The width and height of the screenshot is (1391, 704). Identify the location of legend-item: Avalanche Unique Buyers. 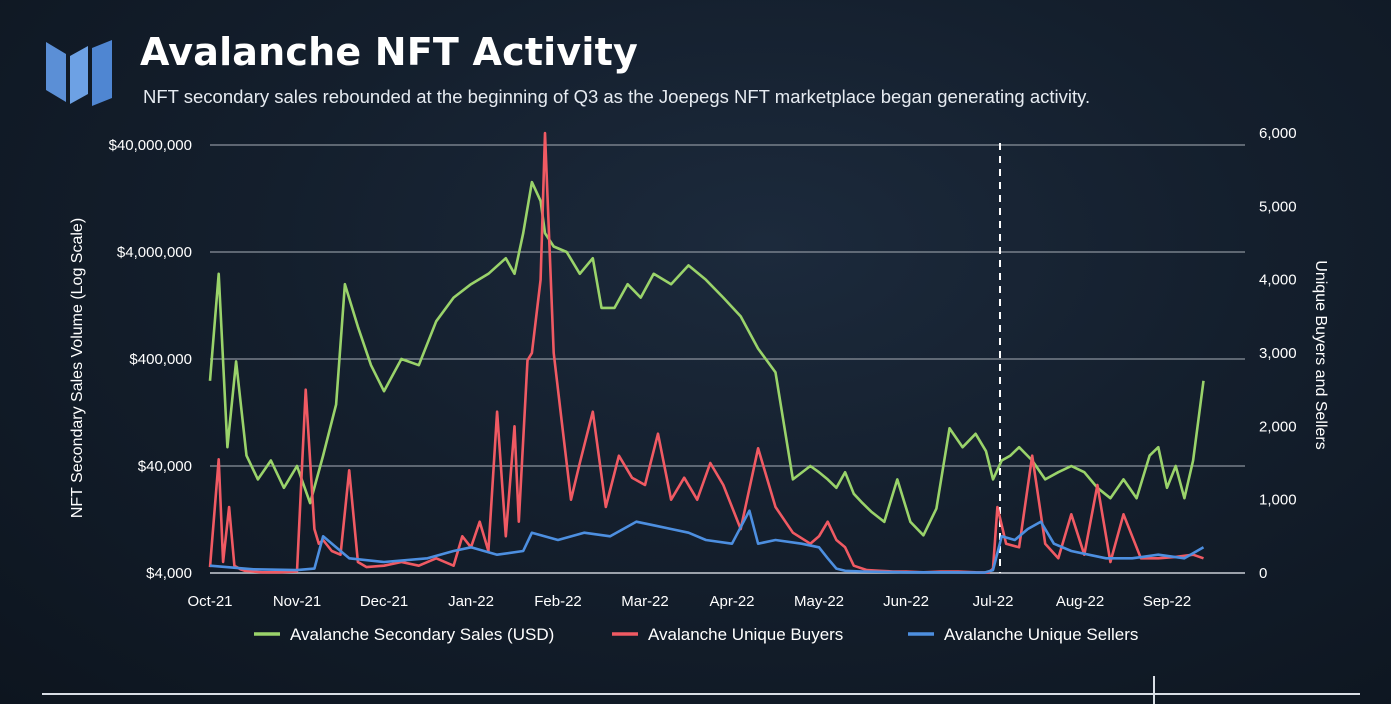
(727, 634).